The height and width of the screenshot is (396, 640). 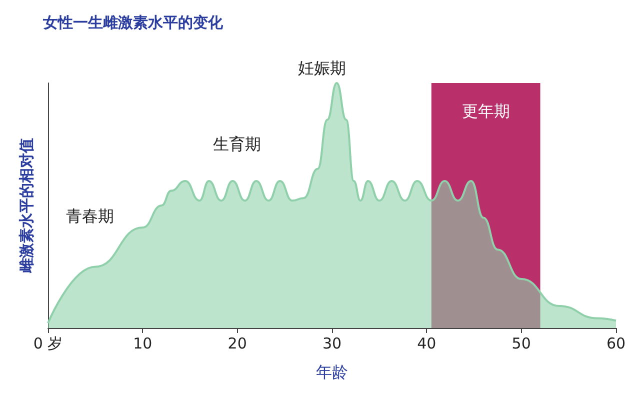 What do you see at coordinates (426, 343) in the screenshot?
I see `x-tick-label: 40` at bounding box center [426, 343].